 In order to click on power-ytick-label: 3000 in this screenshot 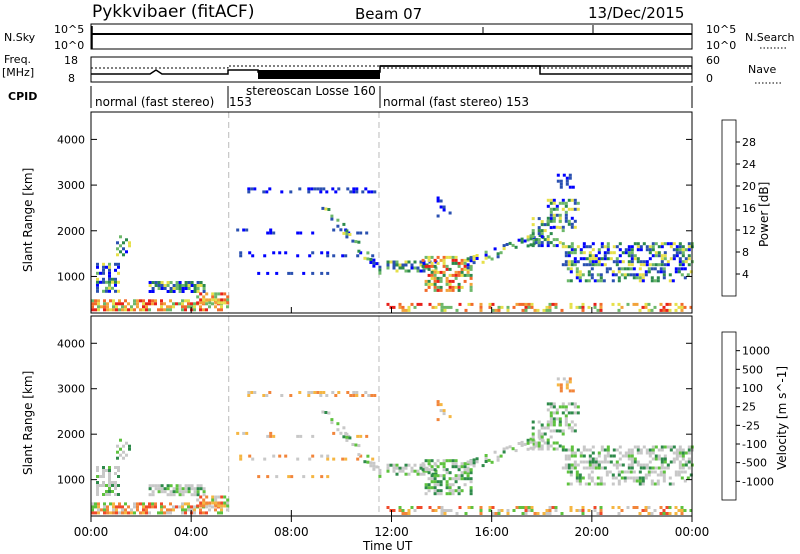, I will do `click(71, 185)`.